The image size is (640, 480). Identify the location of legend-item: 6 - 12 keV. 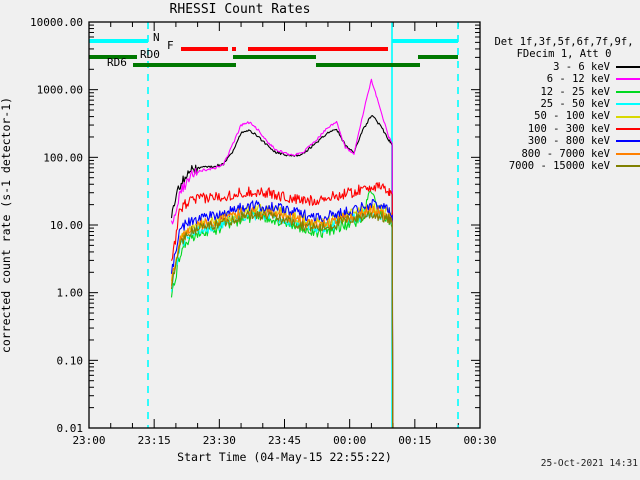
(564, 79).